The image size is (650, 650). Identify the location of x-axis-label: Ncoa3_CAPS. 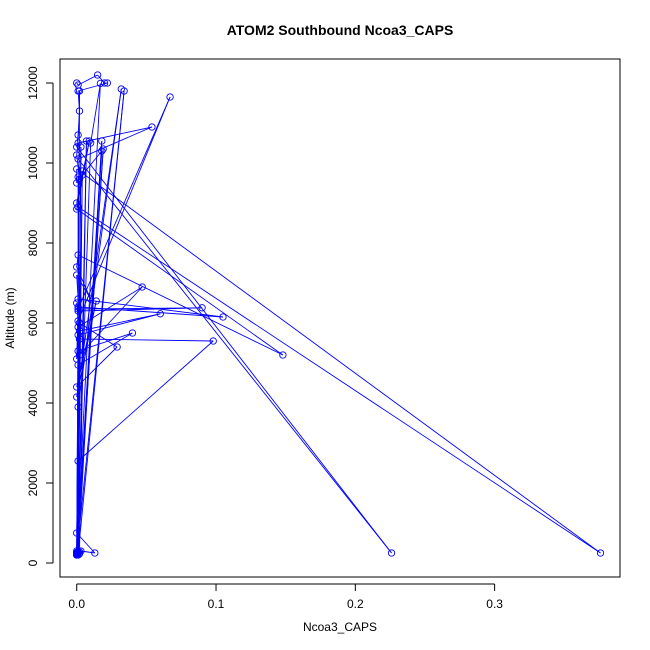
(340, 627).